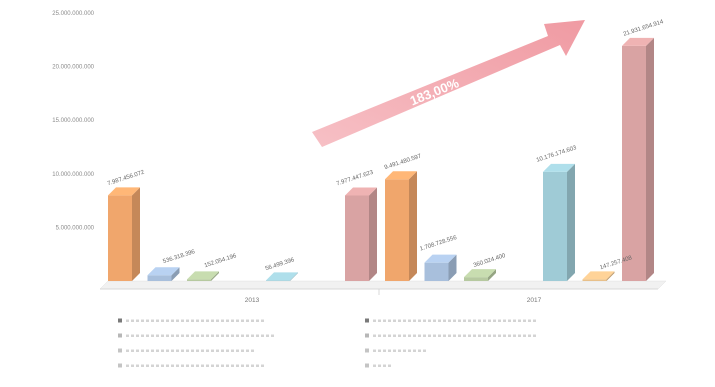 This screenshot has height=387, width=715. Describe the element at coordinates (490, 261) in the screenshot. I see `data-label: 360.024.400` at that location.